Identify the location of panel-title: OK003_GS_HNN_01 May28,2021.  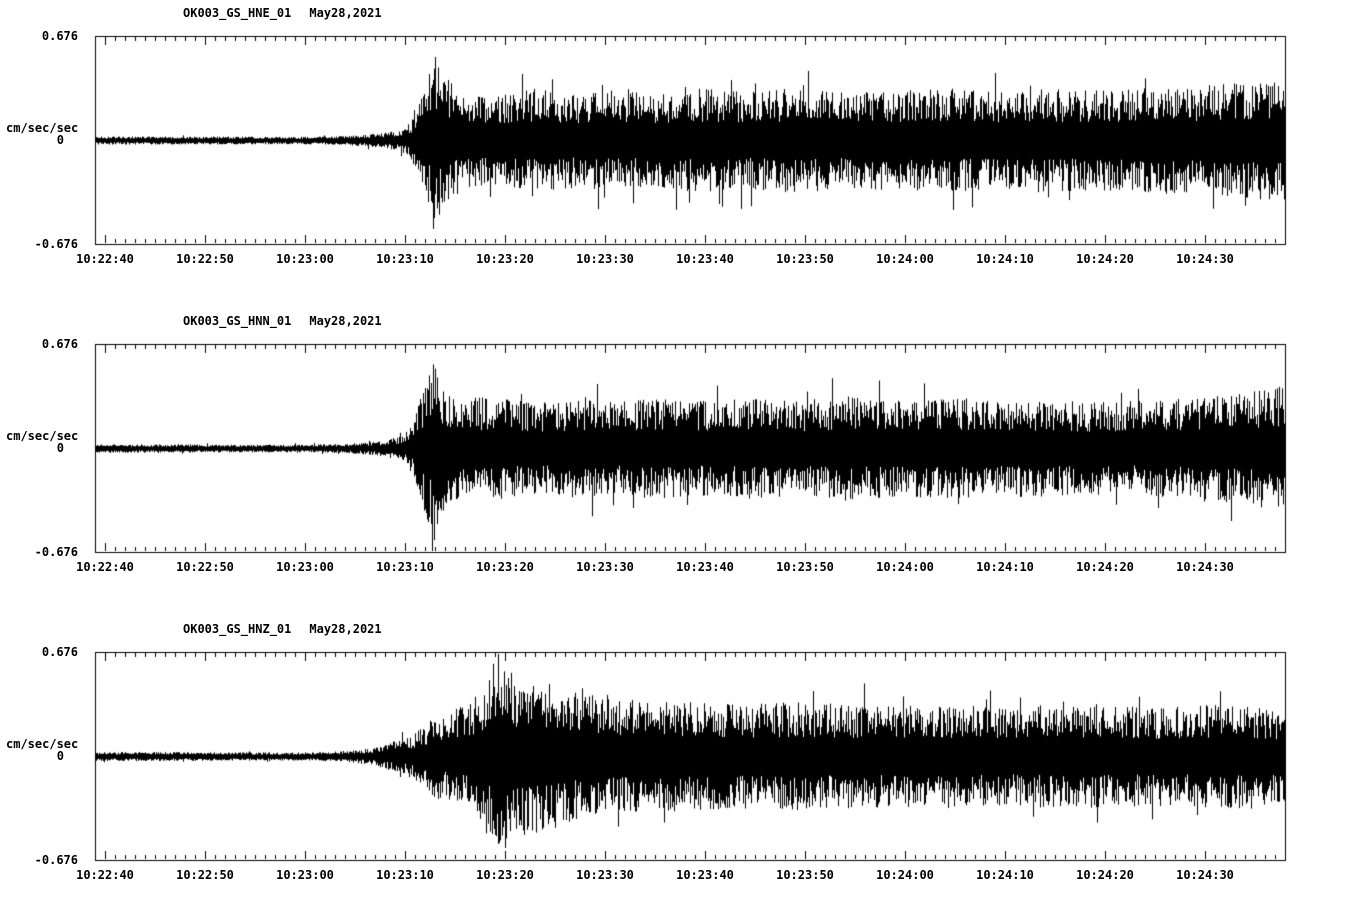
(282, 321).